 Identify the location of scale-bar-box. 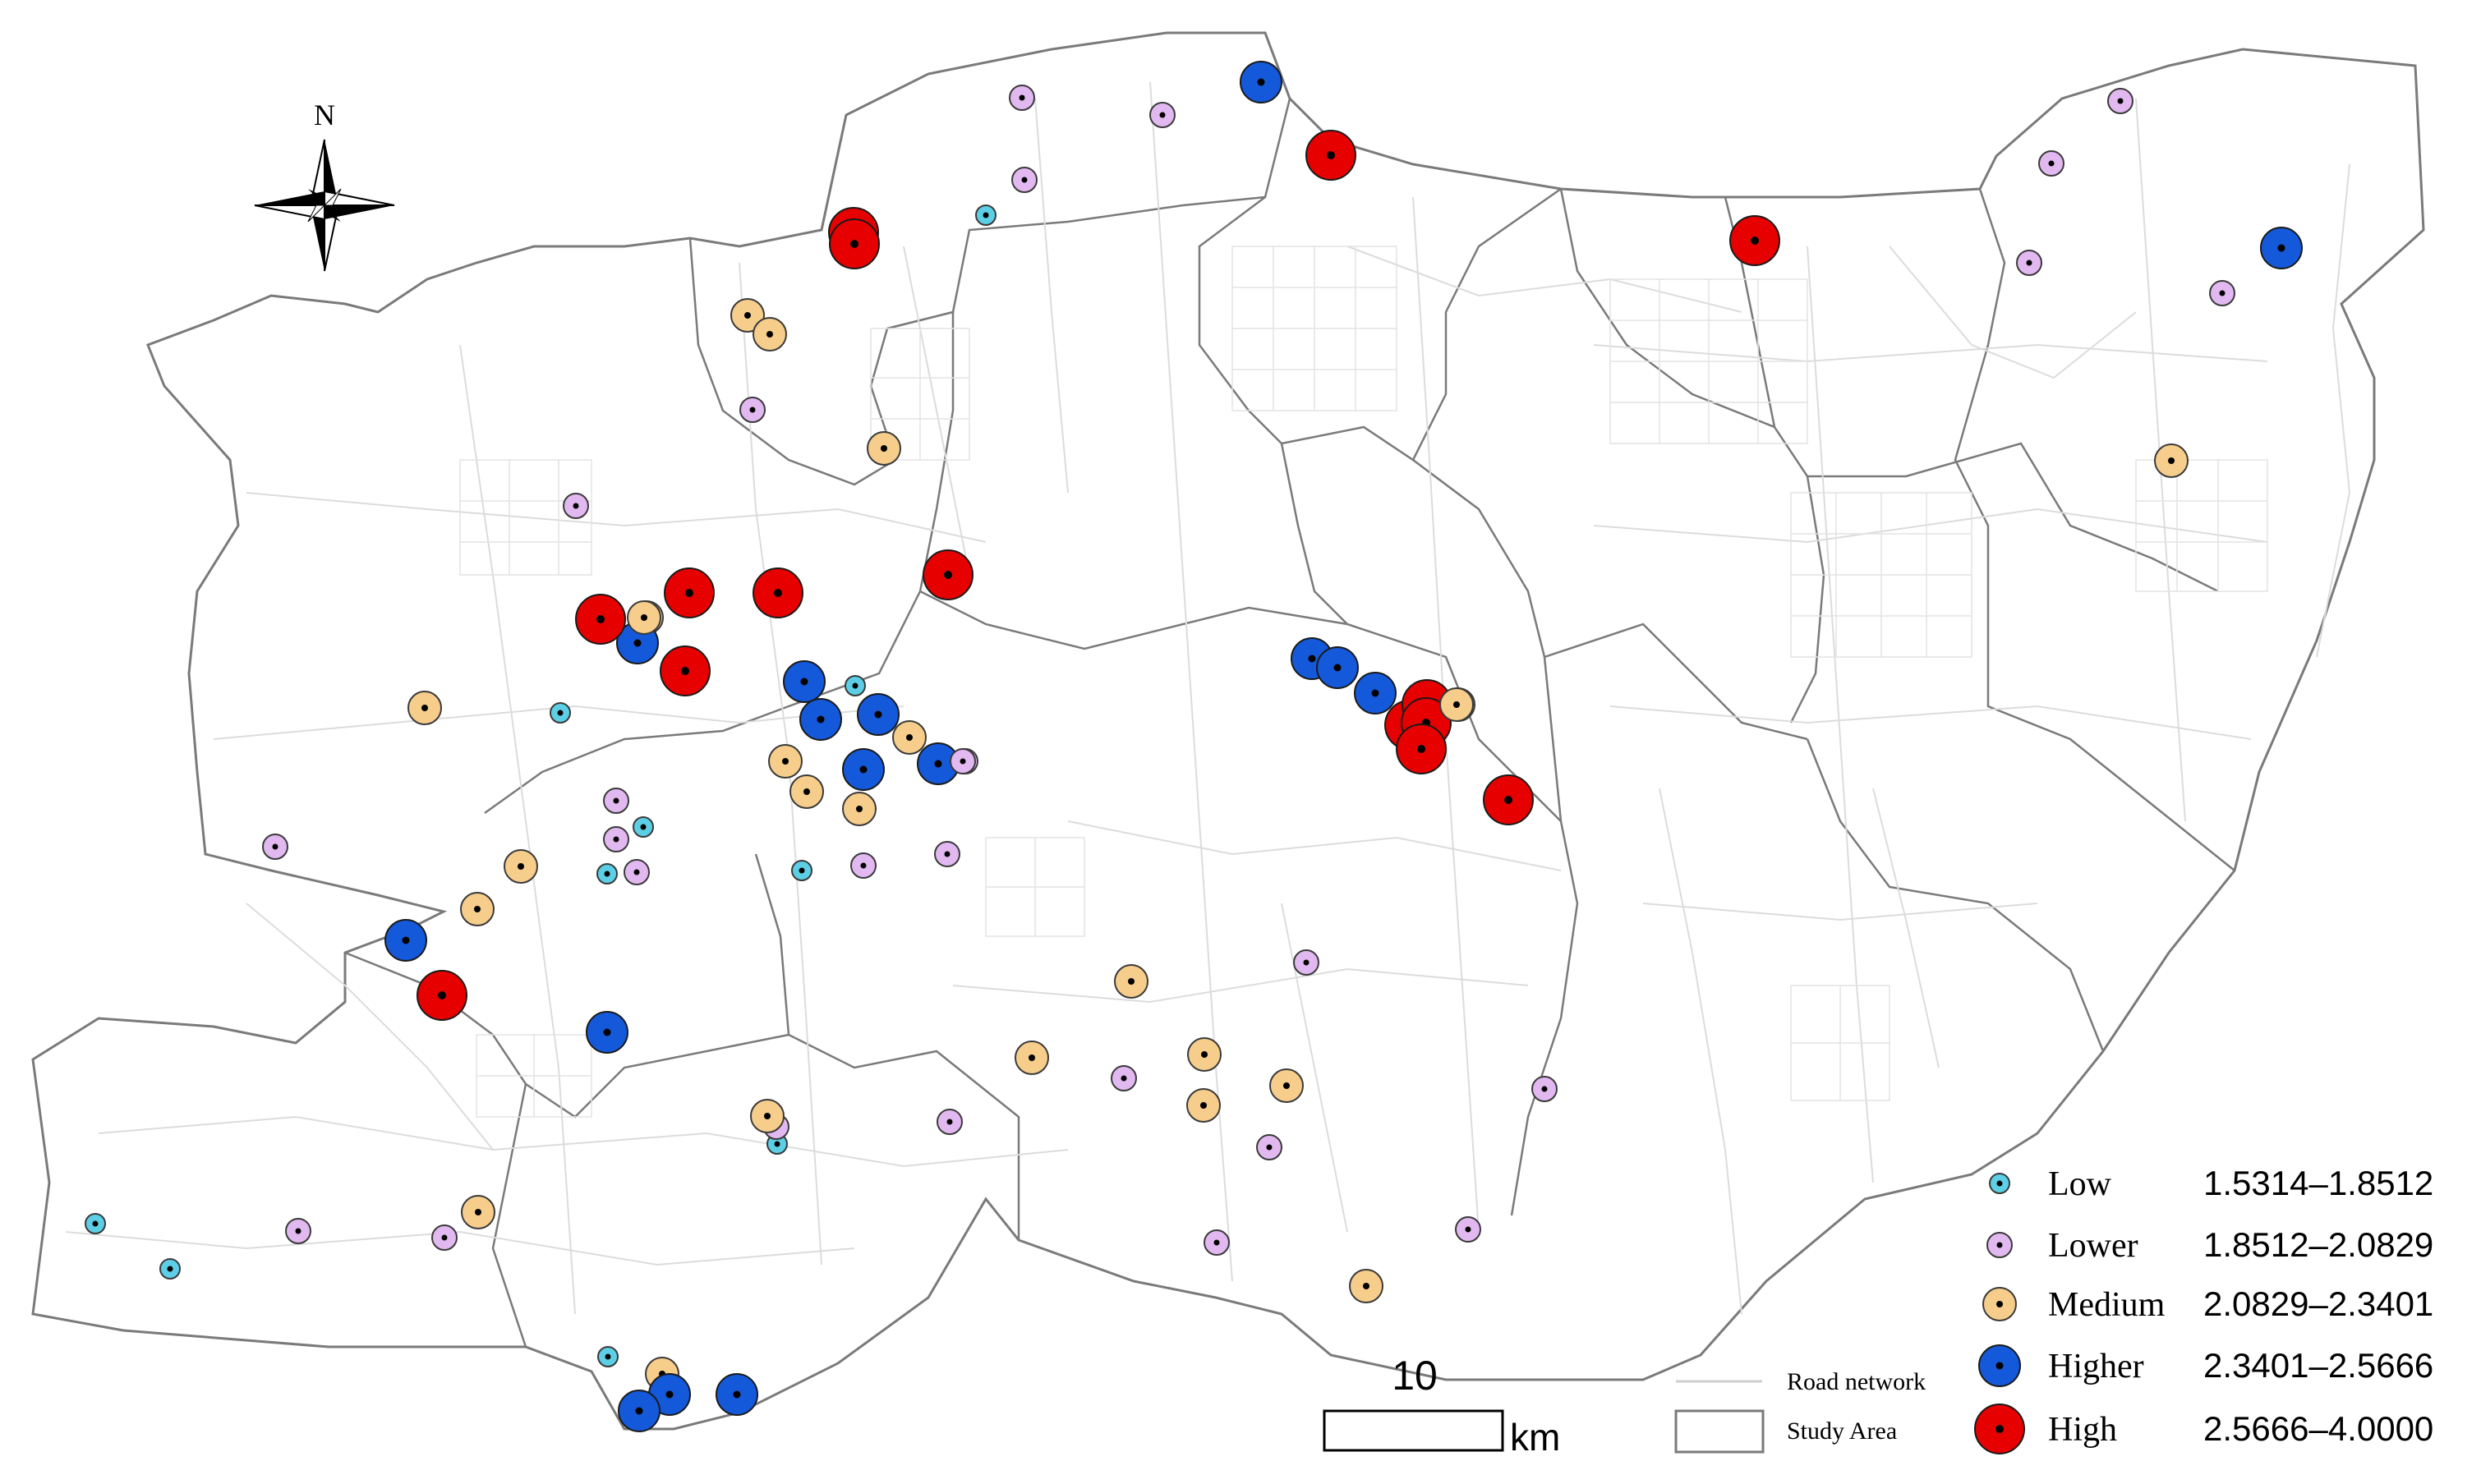
(1413, 1431).